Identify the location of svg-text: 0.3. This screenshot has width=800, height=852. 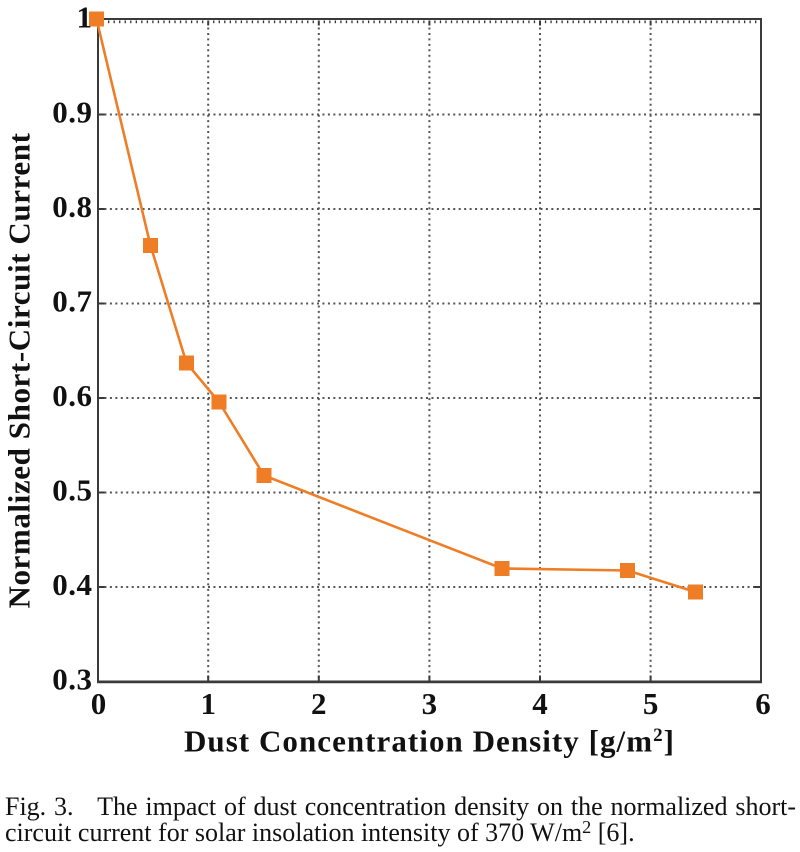
(72, 679).